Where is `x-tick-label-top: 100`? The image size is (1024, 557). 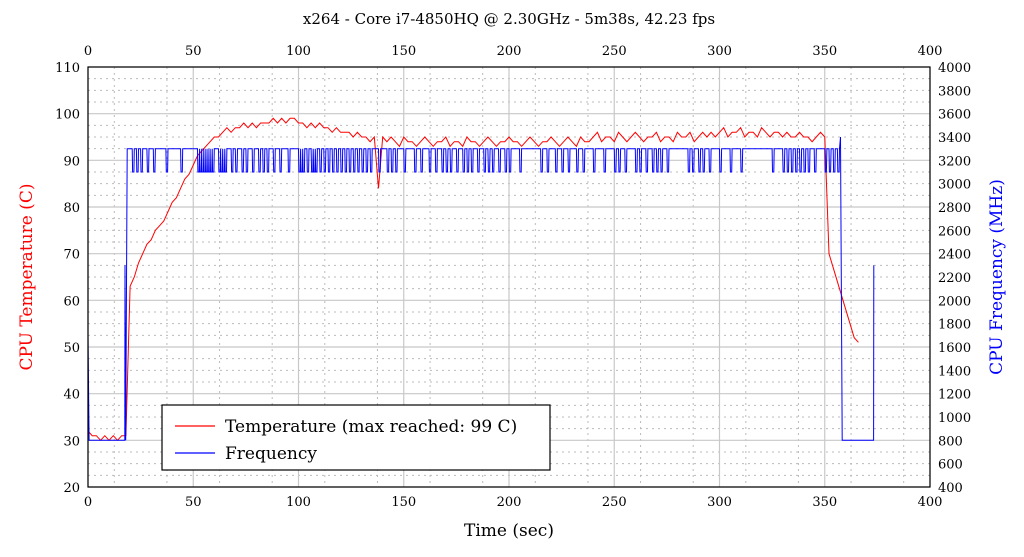 x-tick-label-top: 100 is located at coordinates (298, 51).